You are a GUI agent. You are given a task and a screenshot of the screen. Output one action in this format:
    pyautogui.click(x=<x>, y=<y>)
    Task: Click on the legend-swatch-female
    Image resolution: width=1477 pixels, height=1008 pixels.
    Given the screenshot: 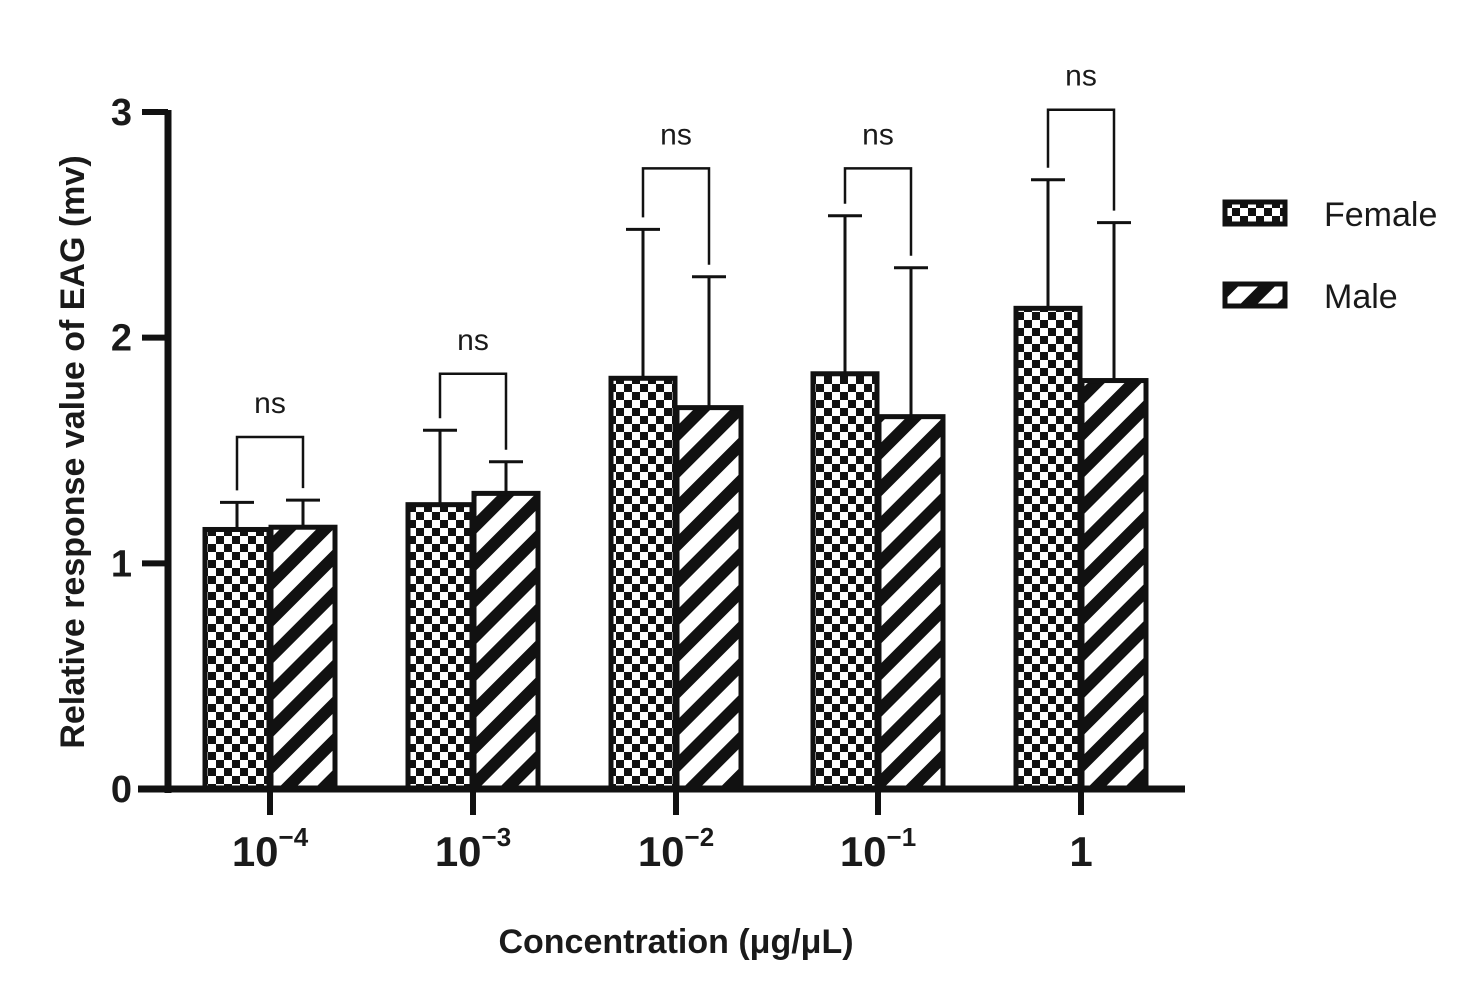 What is the action you would take?
    pyautogui.click(x=1255, y=213)
    